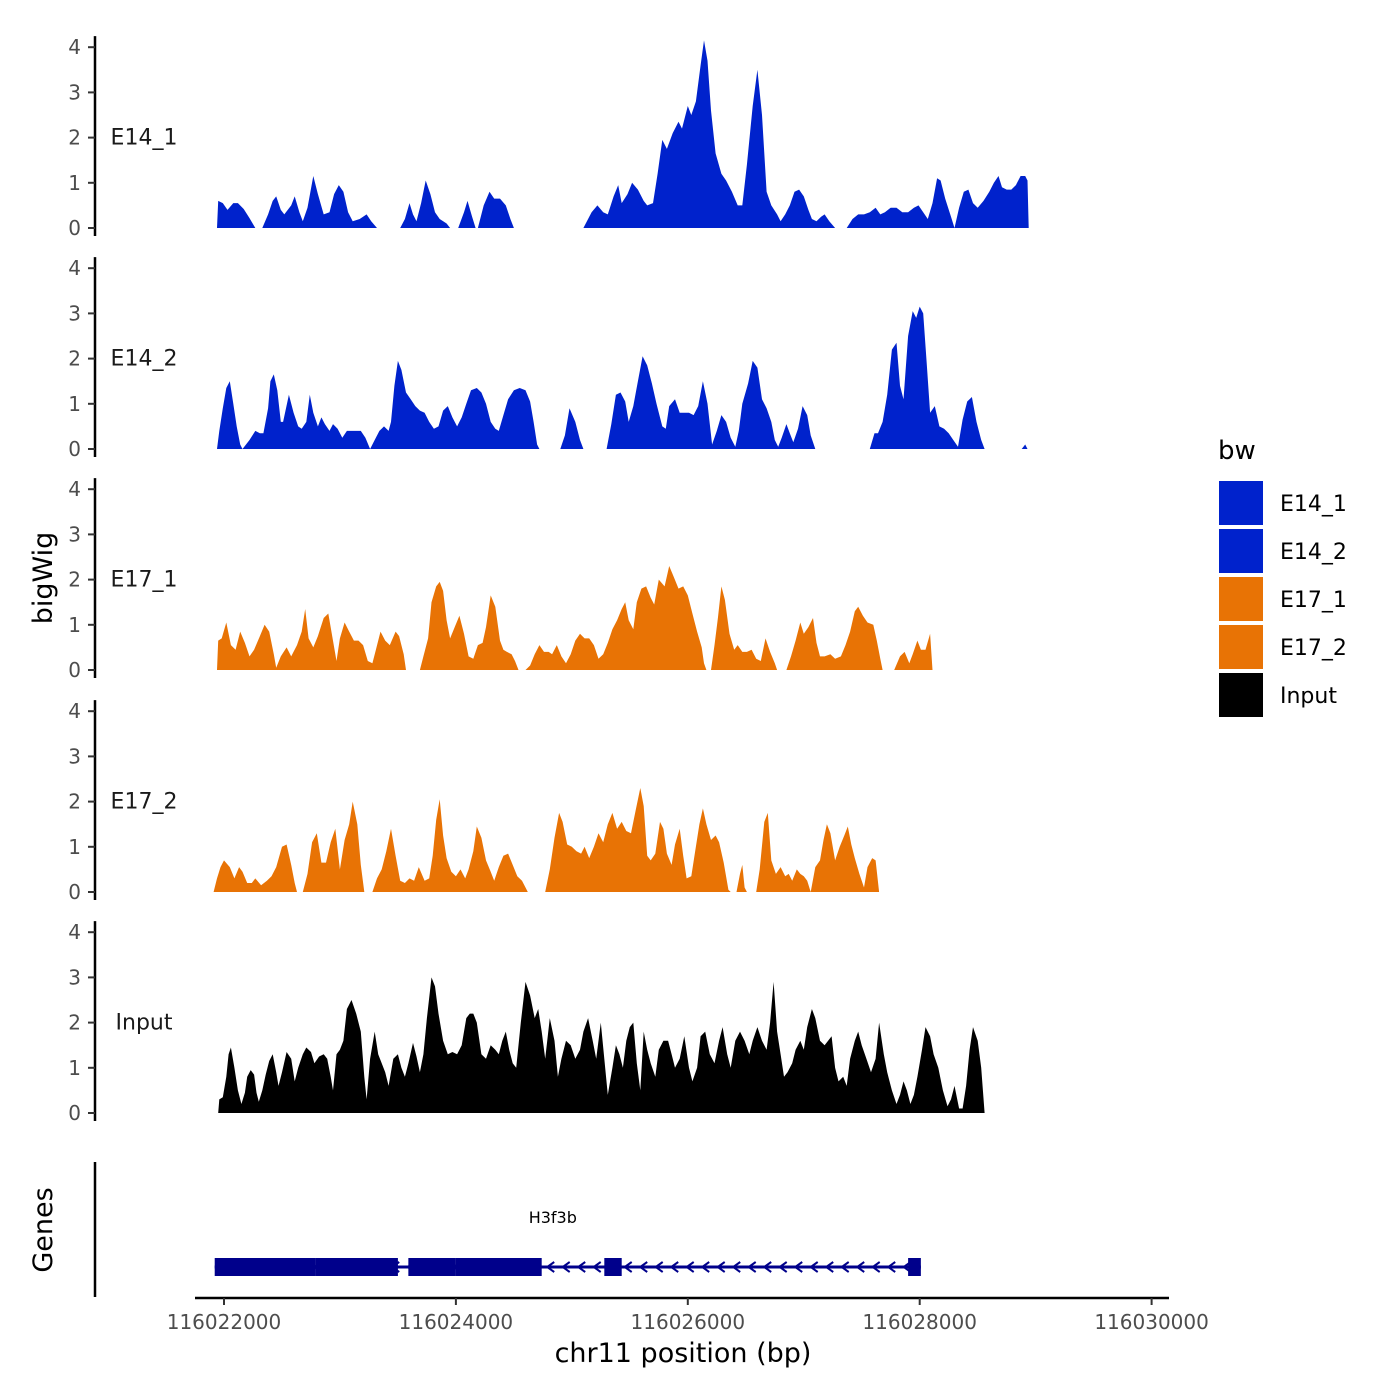 This screenshot has width=1400, height=1400. I want to click on y-tick-label-E17_2-1: 1, so click(74, 847).